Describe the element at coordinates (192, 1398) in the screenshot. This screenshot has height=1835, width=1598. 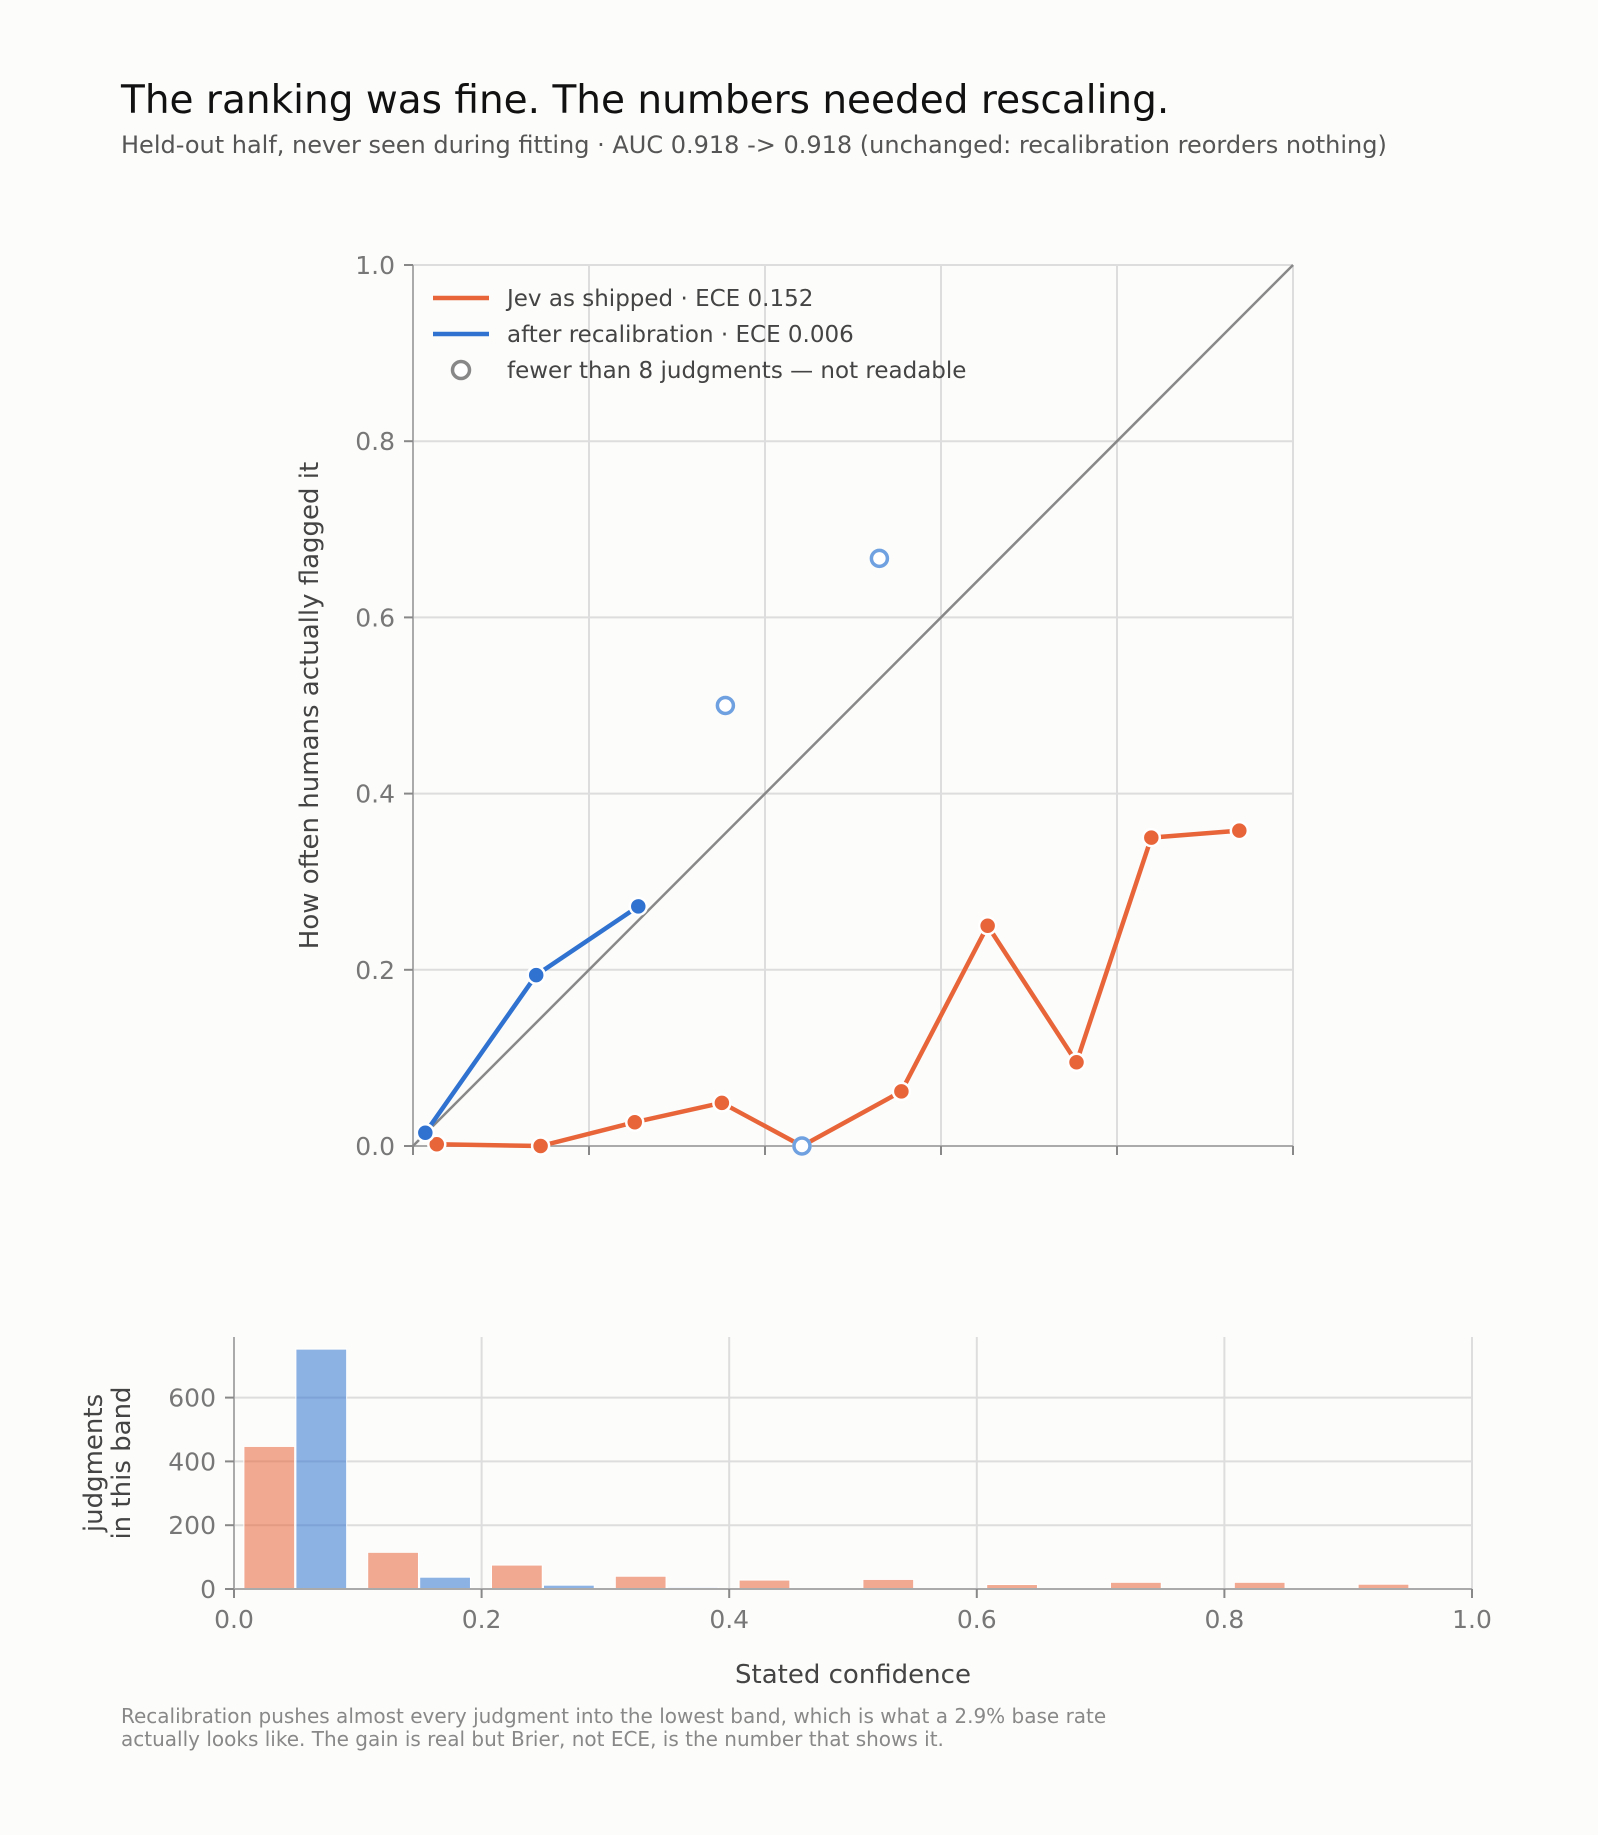
I see `y-tick-label: 600` at that location.